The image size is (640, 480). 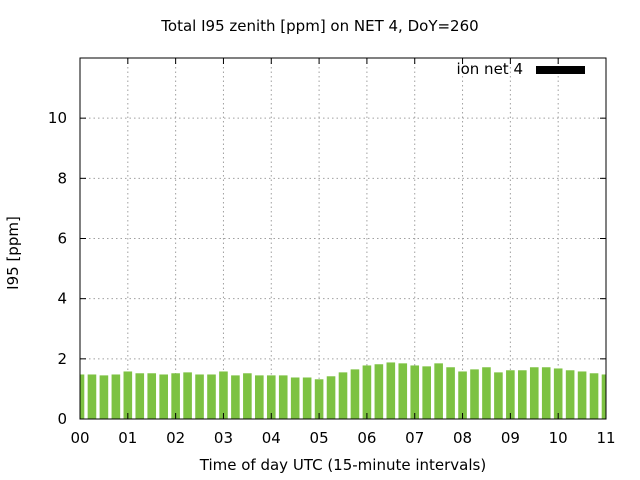 I want to click on y-tick-label: 10, so click(x=57, y=118).